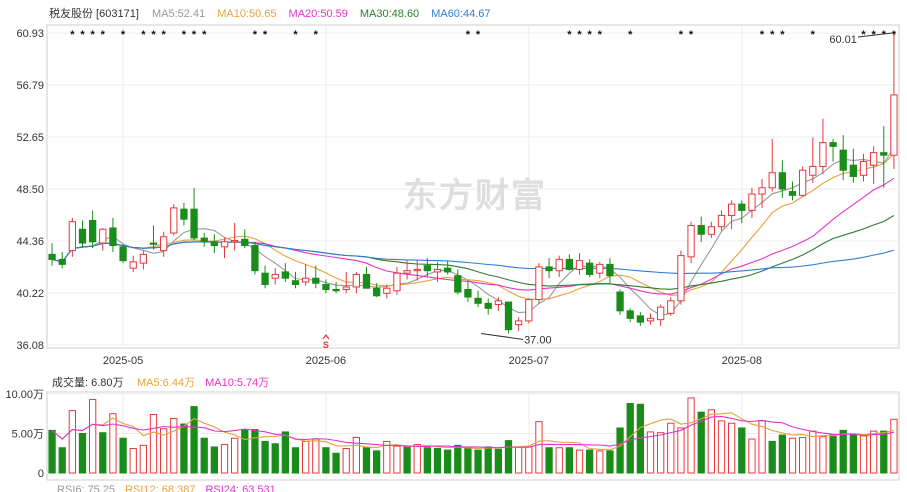 The image size is (907, 492). I want to click on stock-name: 税友股份 [603171], so click(94, 13).